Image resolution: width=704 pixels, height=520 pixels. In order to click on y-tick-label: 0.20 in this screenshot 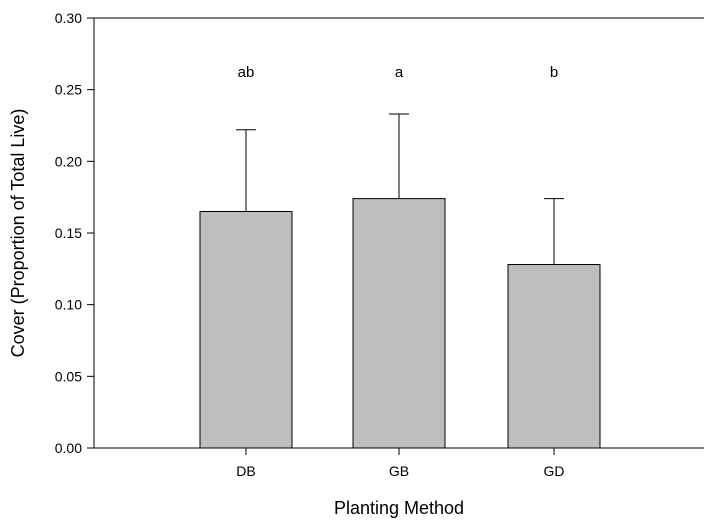, I will do `click(68, 161)`.